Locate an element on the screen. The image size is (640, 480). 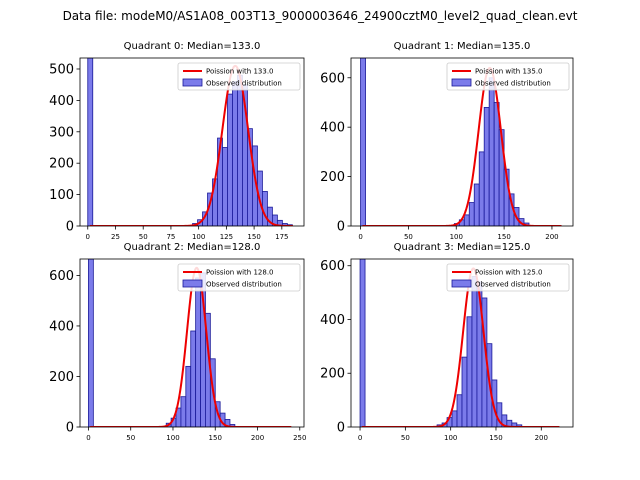
quadrant-1-legend: Poission with 135.0 Observed distribution is located at coordinates (508, 76).